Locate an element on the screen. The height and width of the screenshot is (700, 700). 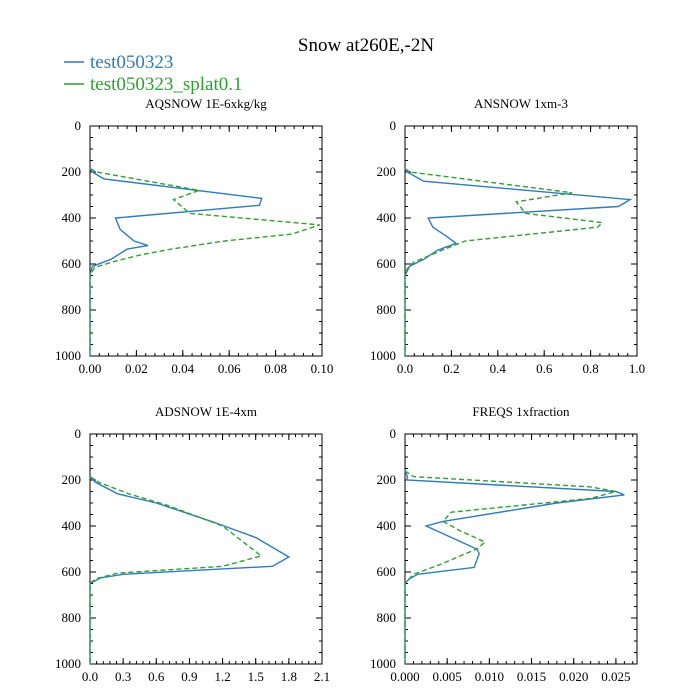
aqsnow-series-test050323 is located at coordinates (176, 262).